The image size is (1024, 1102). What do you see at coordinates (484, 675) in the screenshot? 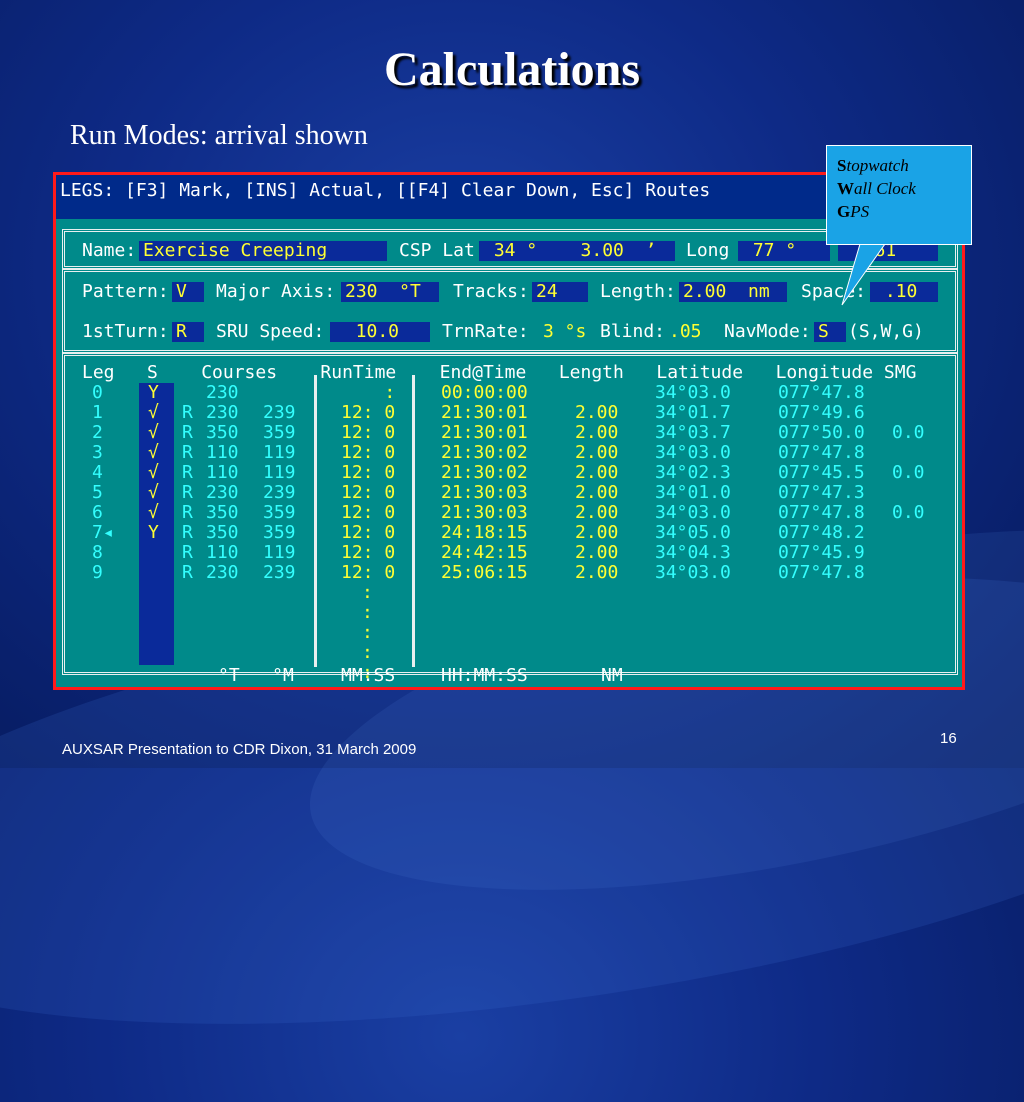
I see `units-endtime: HH:MM:SS` at bounding box center [484, 675].